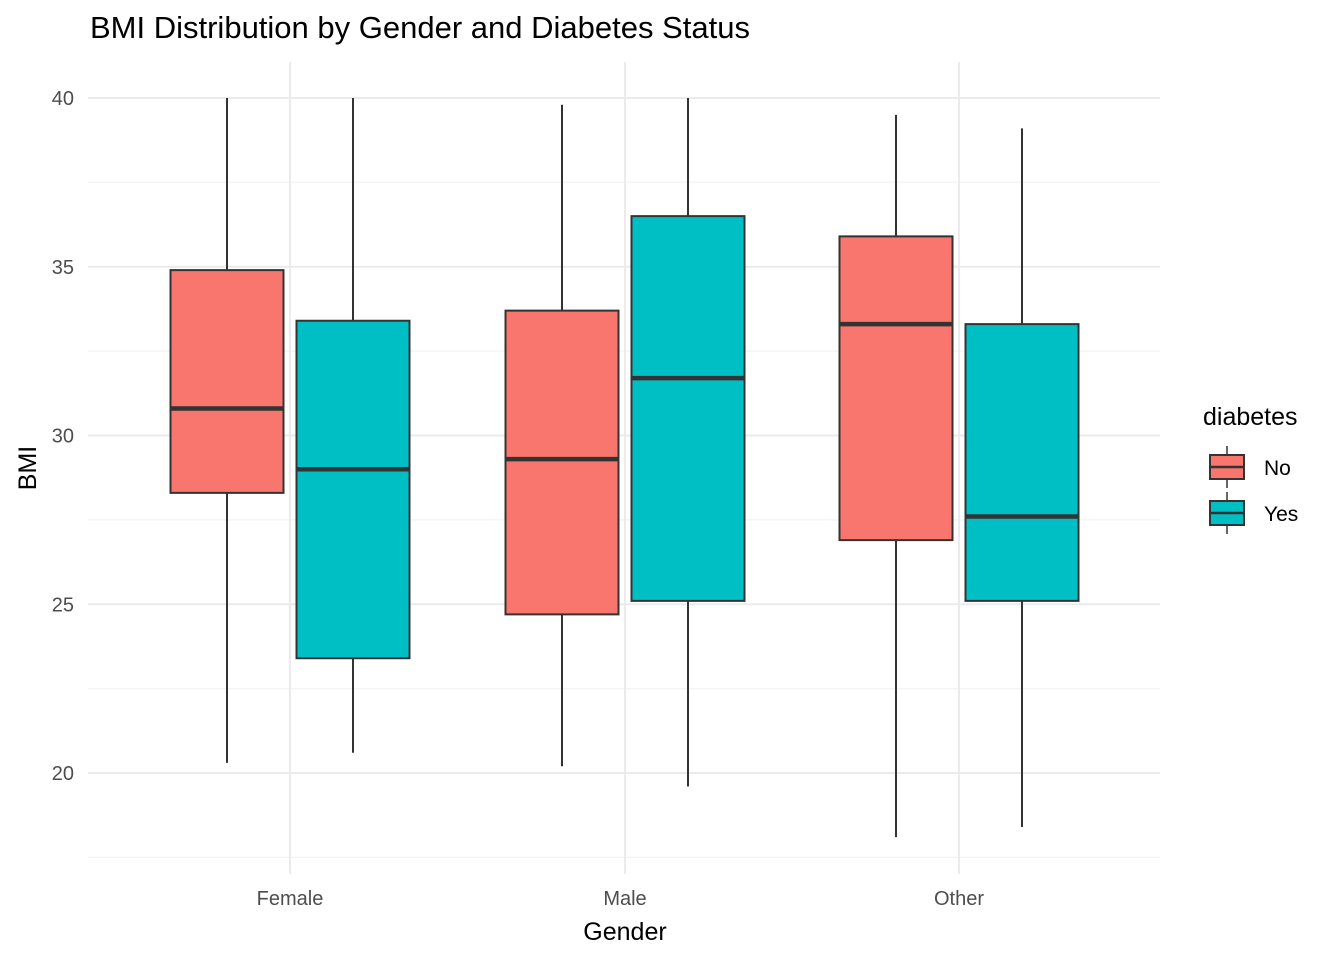 This screenshot has height=960, width=1344. I want to click on y-tick-label: 30, so click(63, 437).